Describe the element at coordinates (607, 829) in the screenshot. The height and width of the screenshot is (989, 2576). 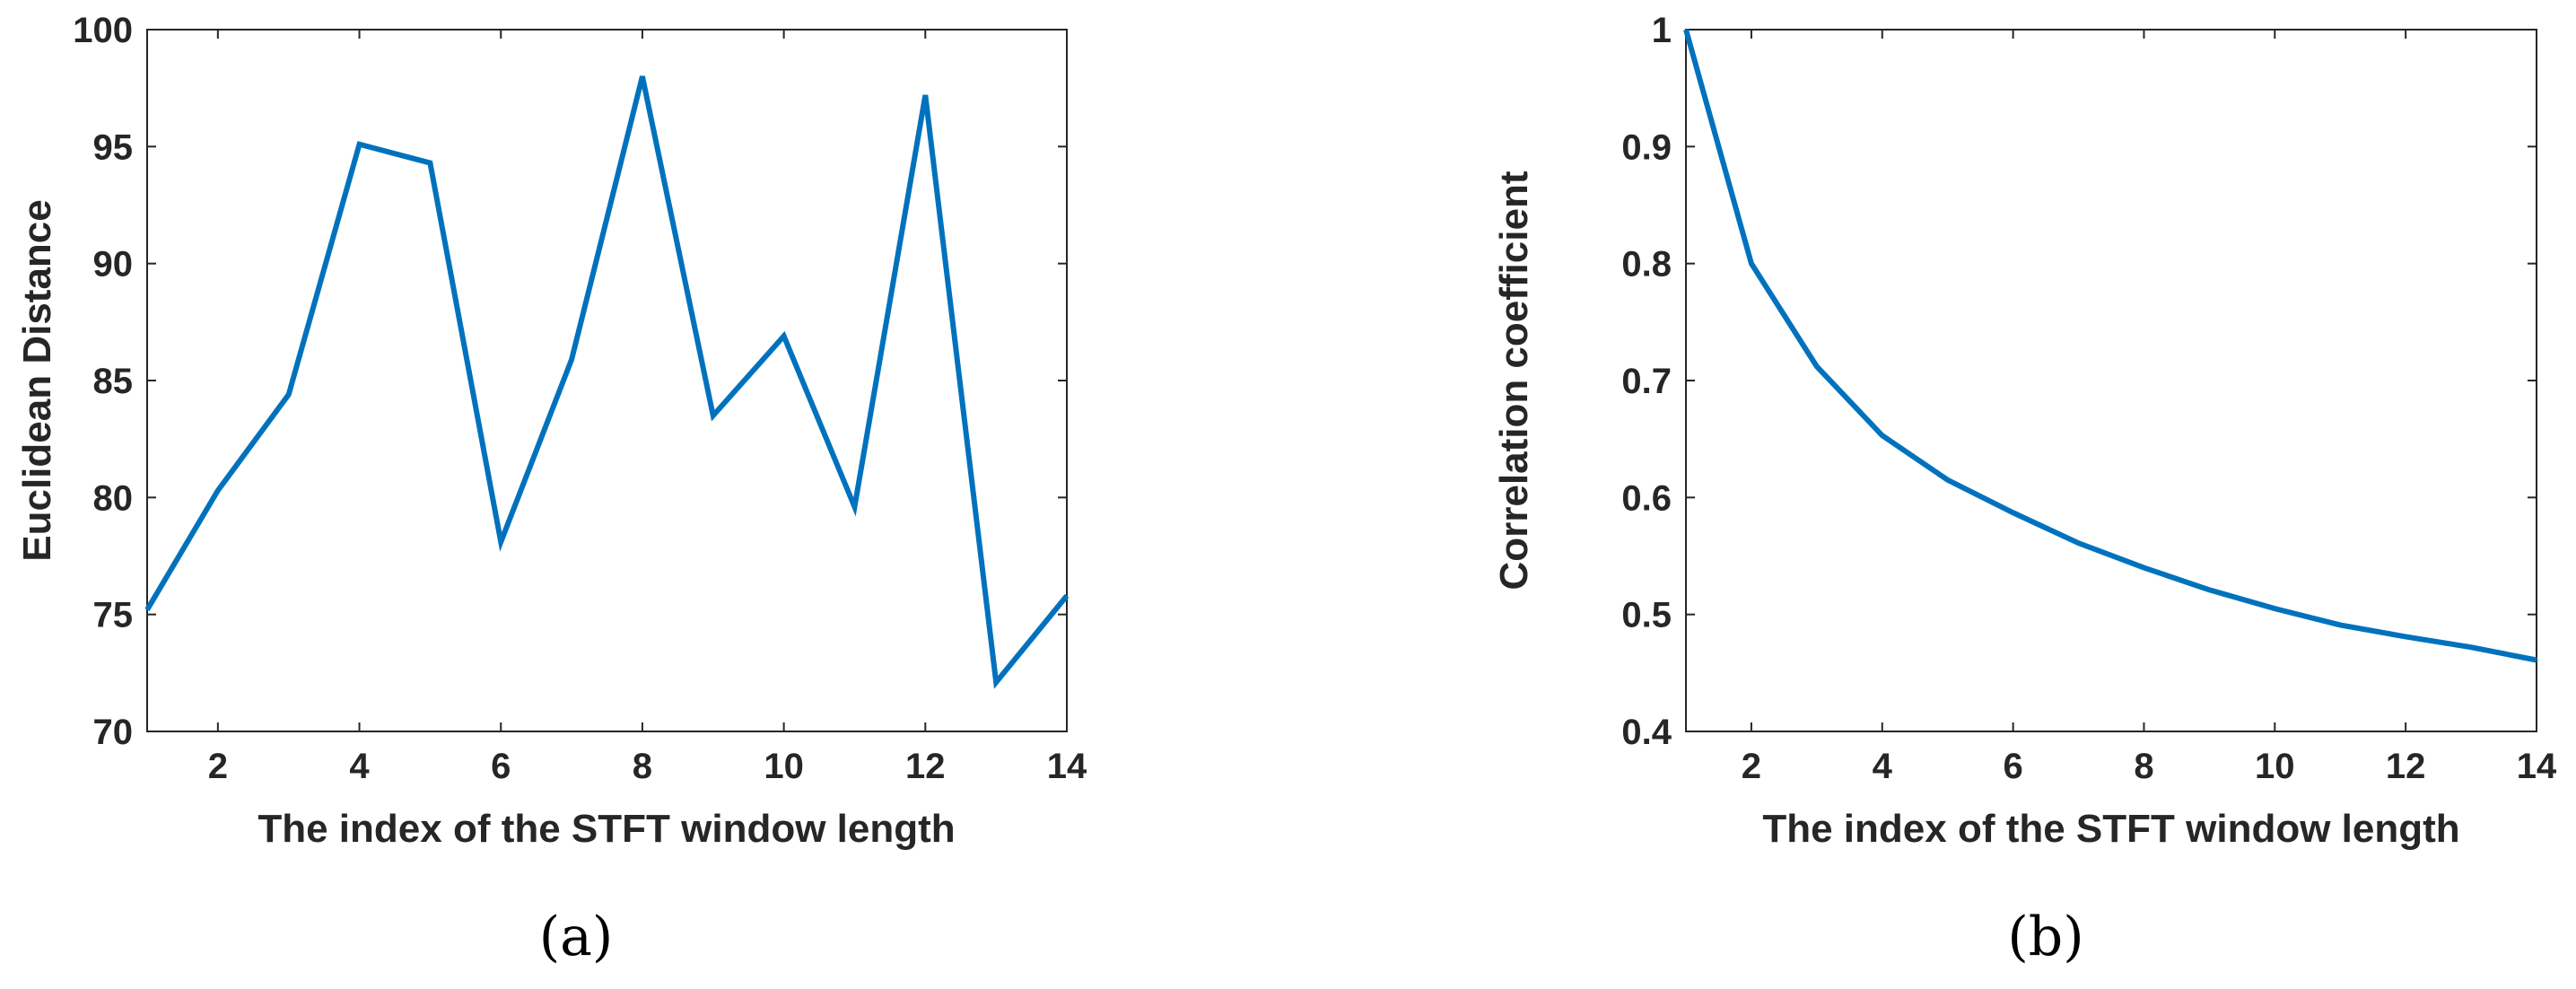
I see `panel-a-x-axis-label: The index of the STFT window length` at that location.